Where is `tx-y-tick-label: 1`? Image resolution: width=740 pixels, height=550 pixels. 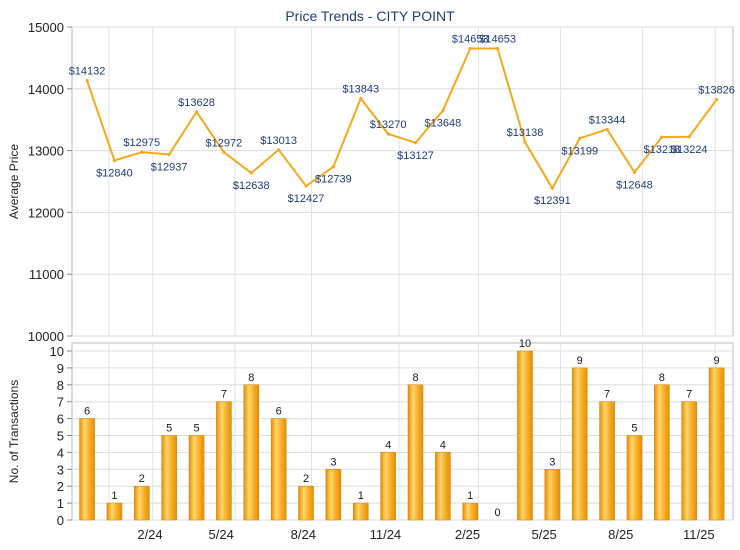 tx-y-tick-label: 1 is located at coordinates (60, 503).